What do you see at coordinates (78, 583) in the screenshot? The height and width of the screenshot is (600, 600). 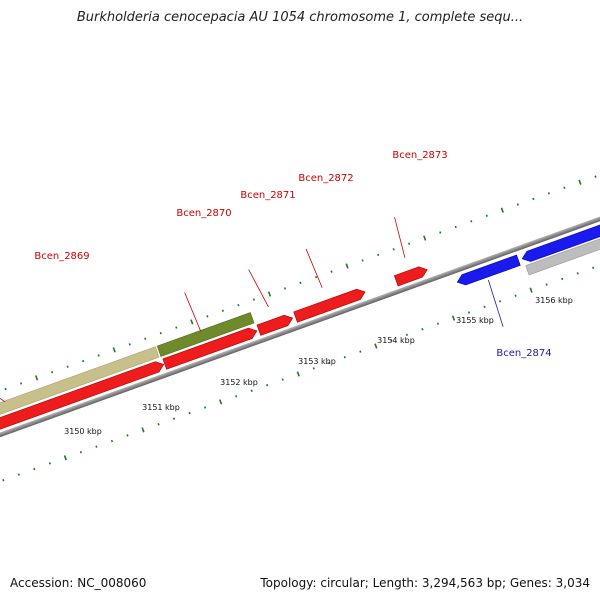 I see `accession-text: Accession: NC_008060` at bounding box center [78, 583].